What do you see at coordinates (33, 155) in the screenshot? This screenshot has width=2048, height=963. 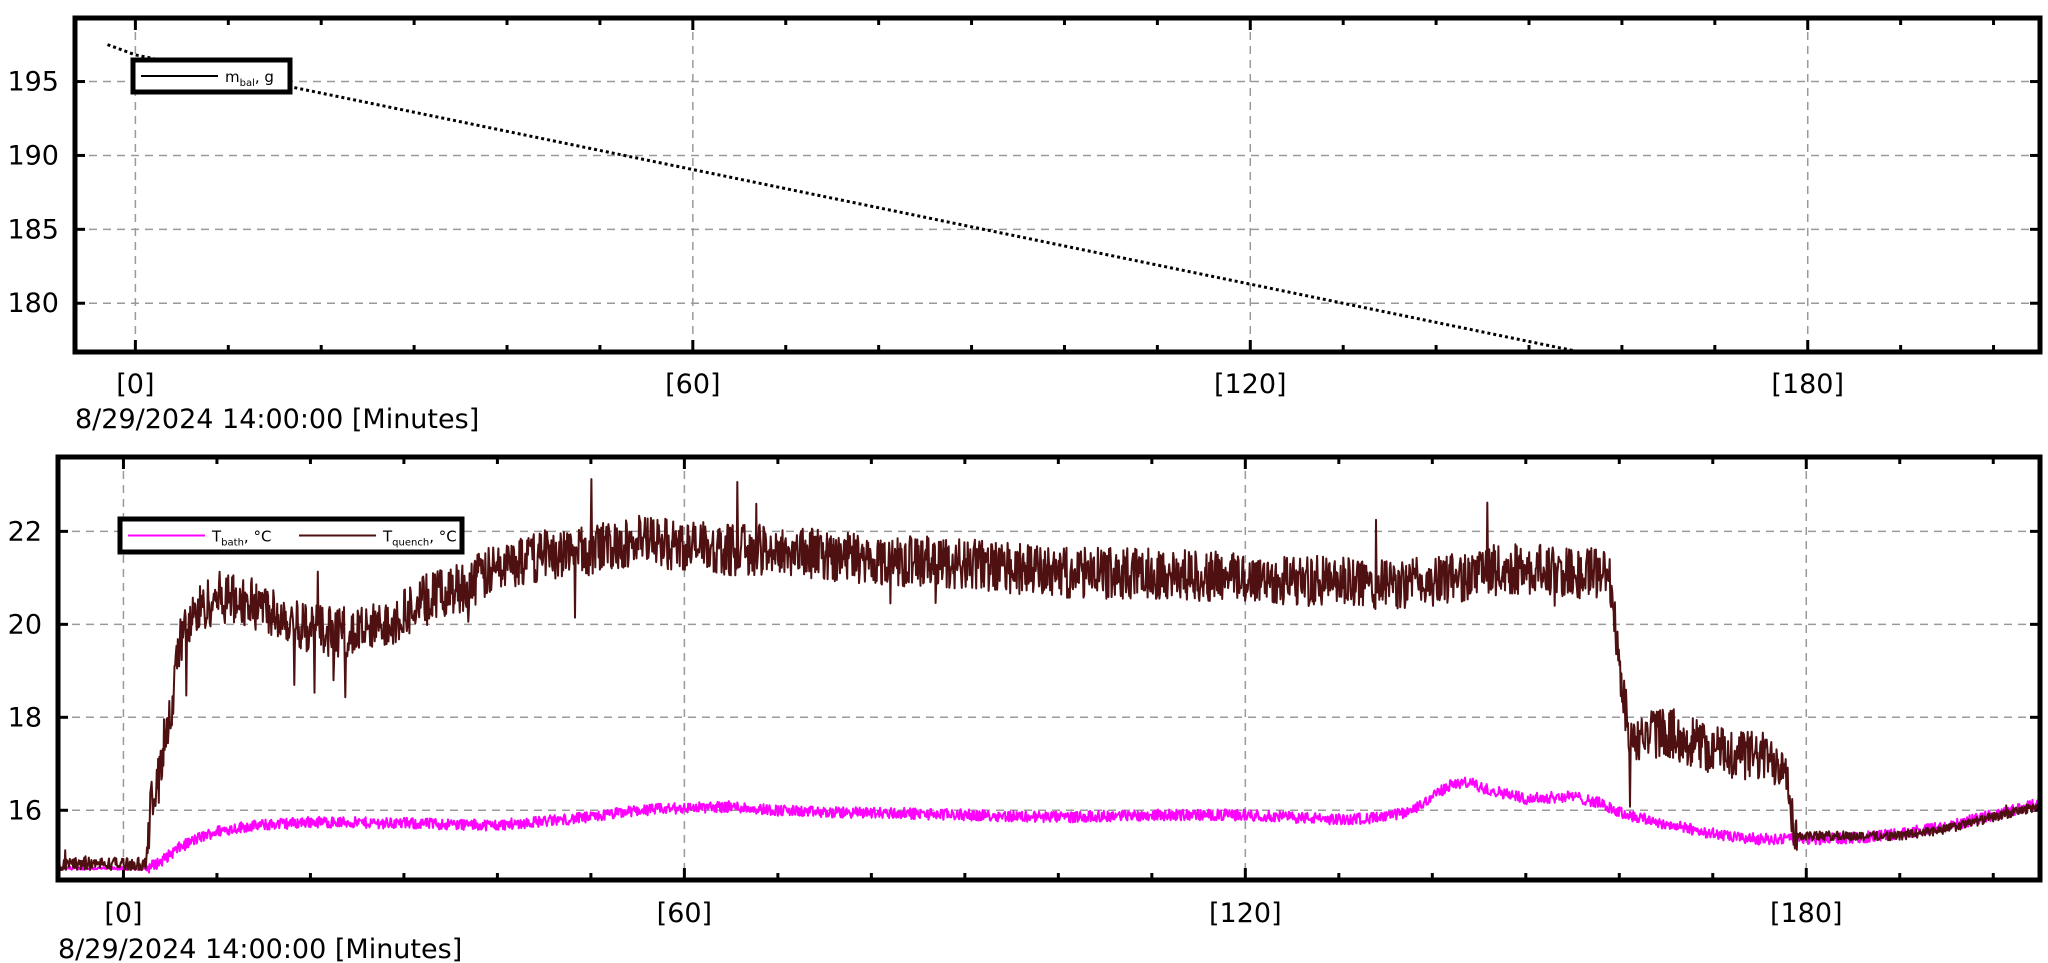 I see `y-tick-label: 190` at bounding box center [33, 155].